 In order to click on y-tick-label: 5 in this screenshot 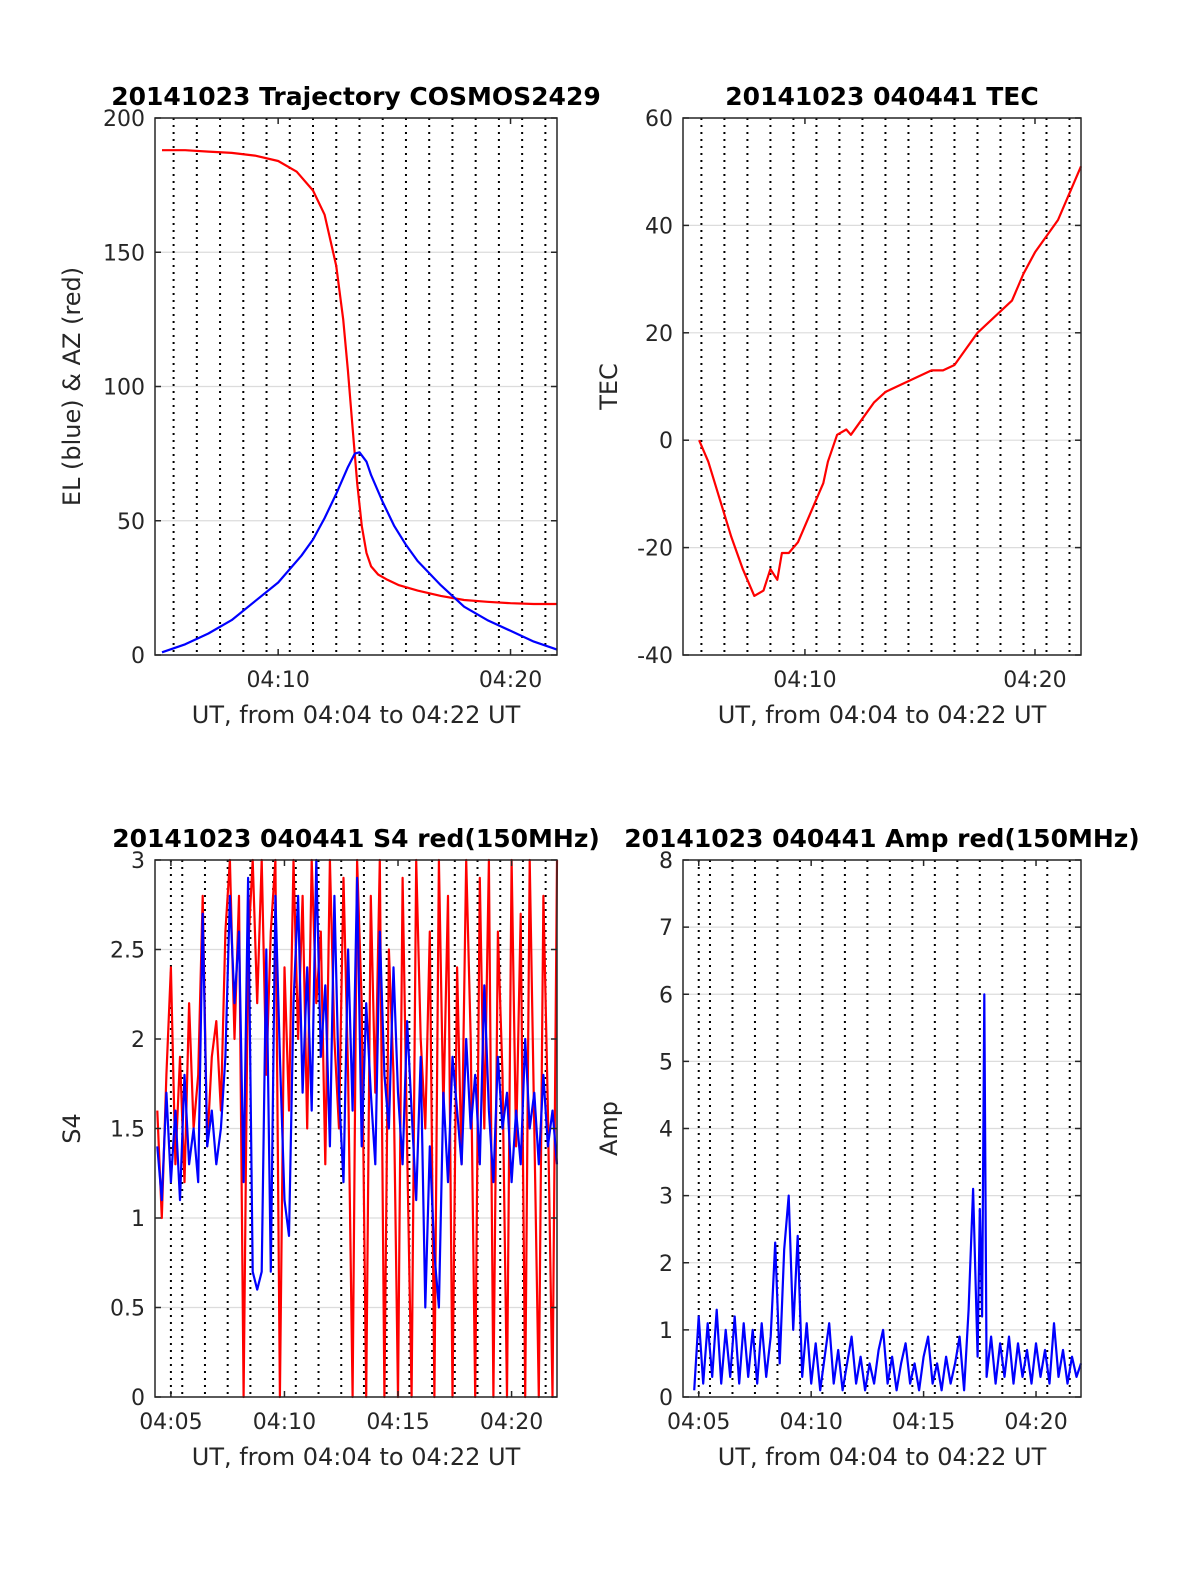, I will do `click(666, 1062)`.